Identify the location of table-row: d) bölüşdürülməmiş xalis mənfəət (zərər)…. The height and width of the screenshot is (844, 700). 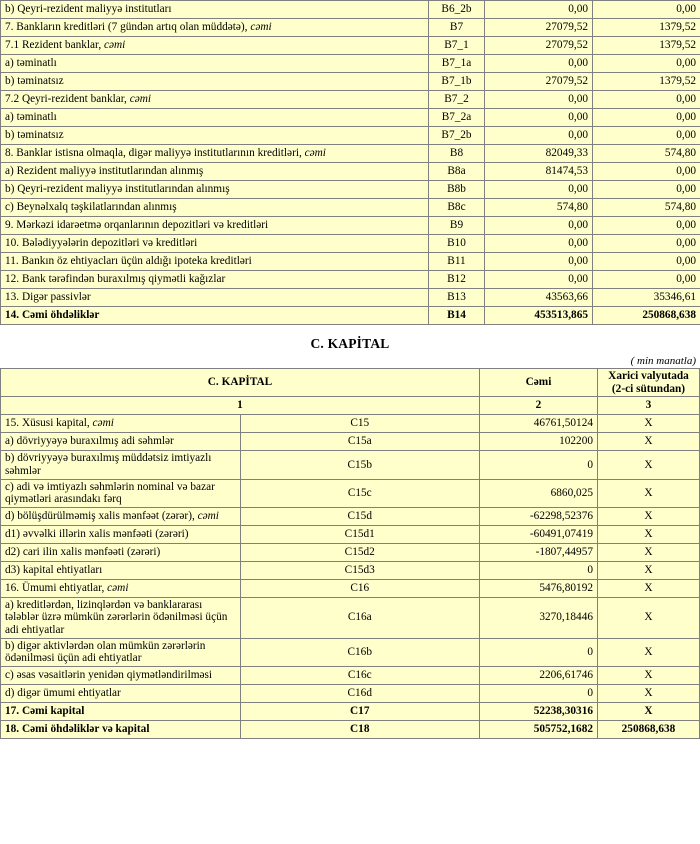
(350, 516).